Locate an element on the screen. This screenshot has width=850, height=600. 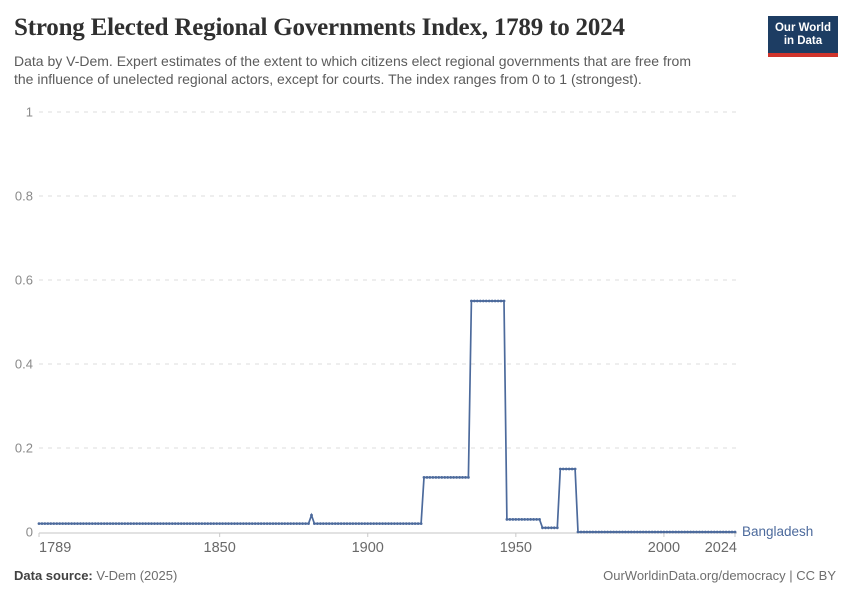
y-axis-tick-label: 0.8 is located at coordinates (24, 196).